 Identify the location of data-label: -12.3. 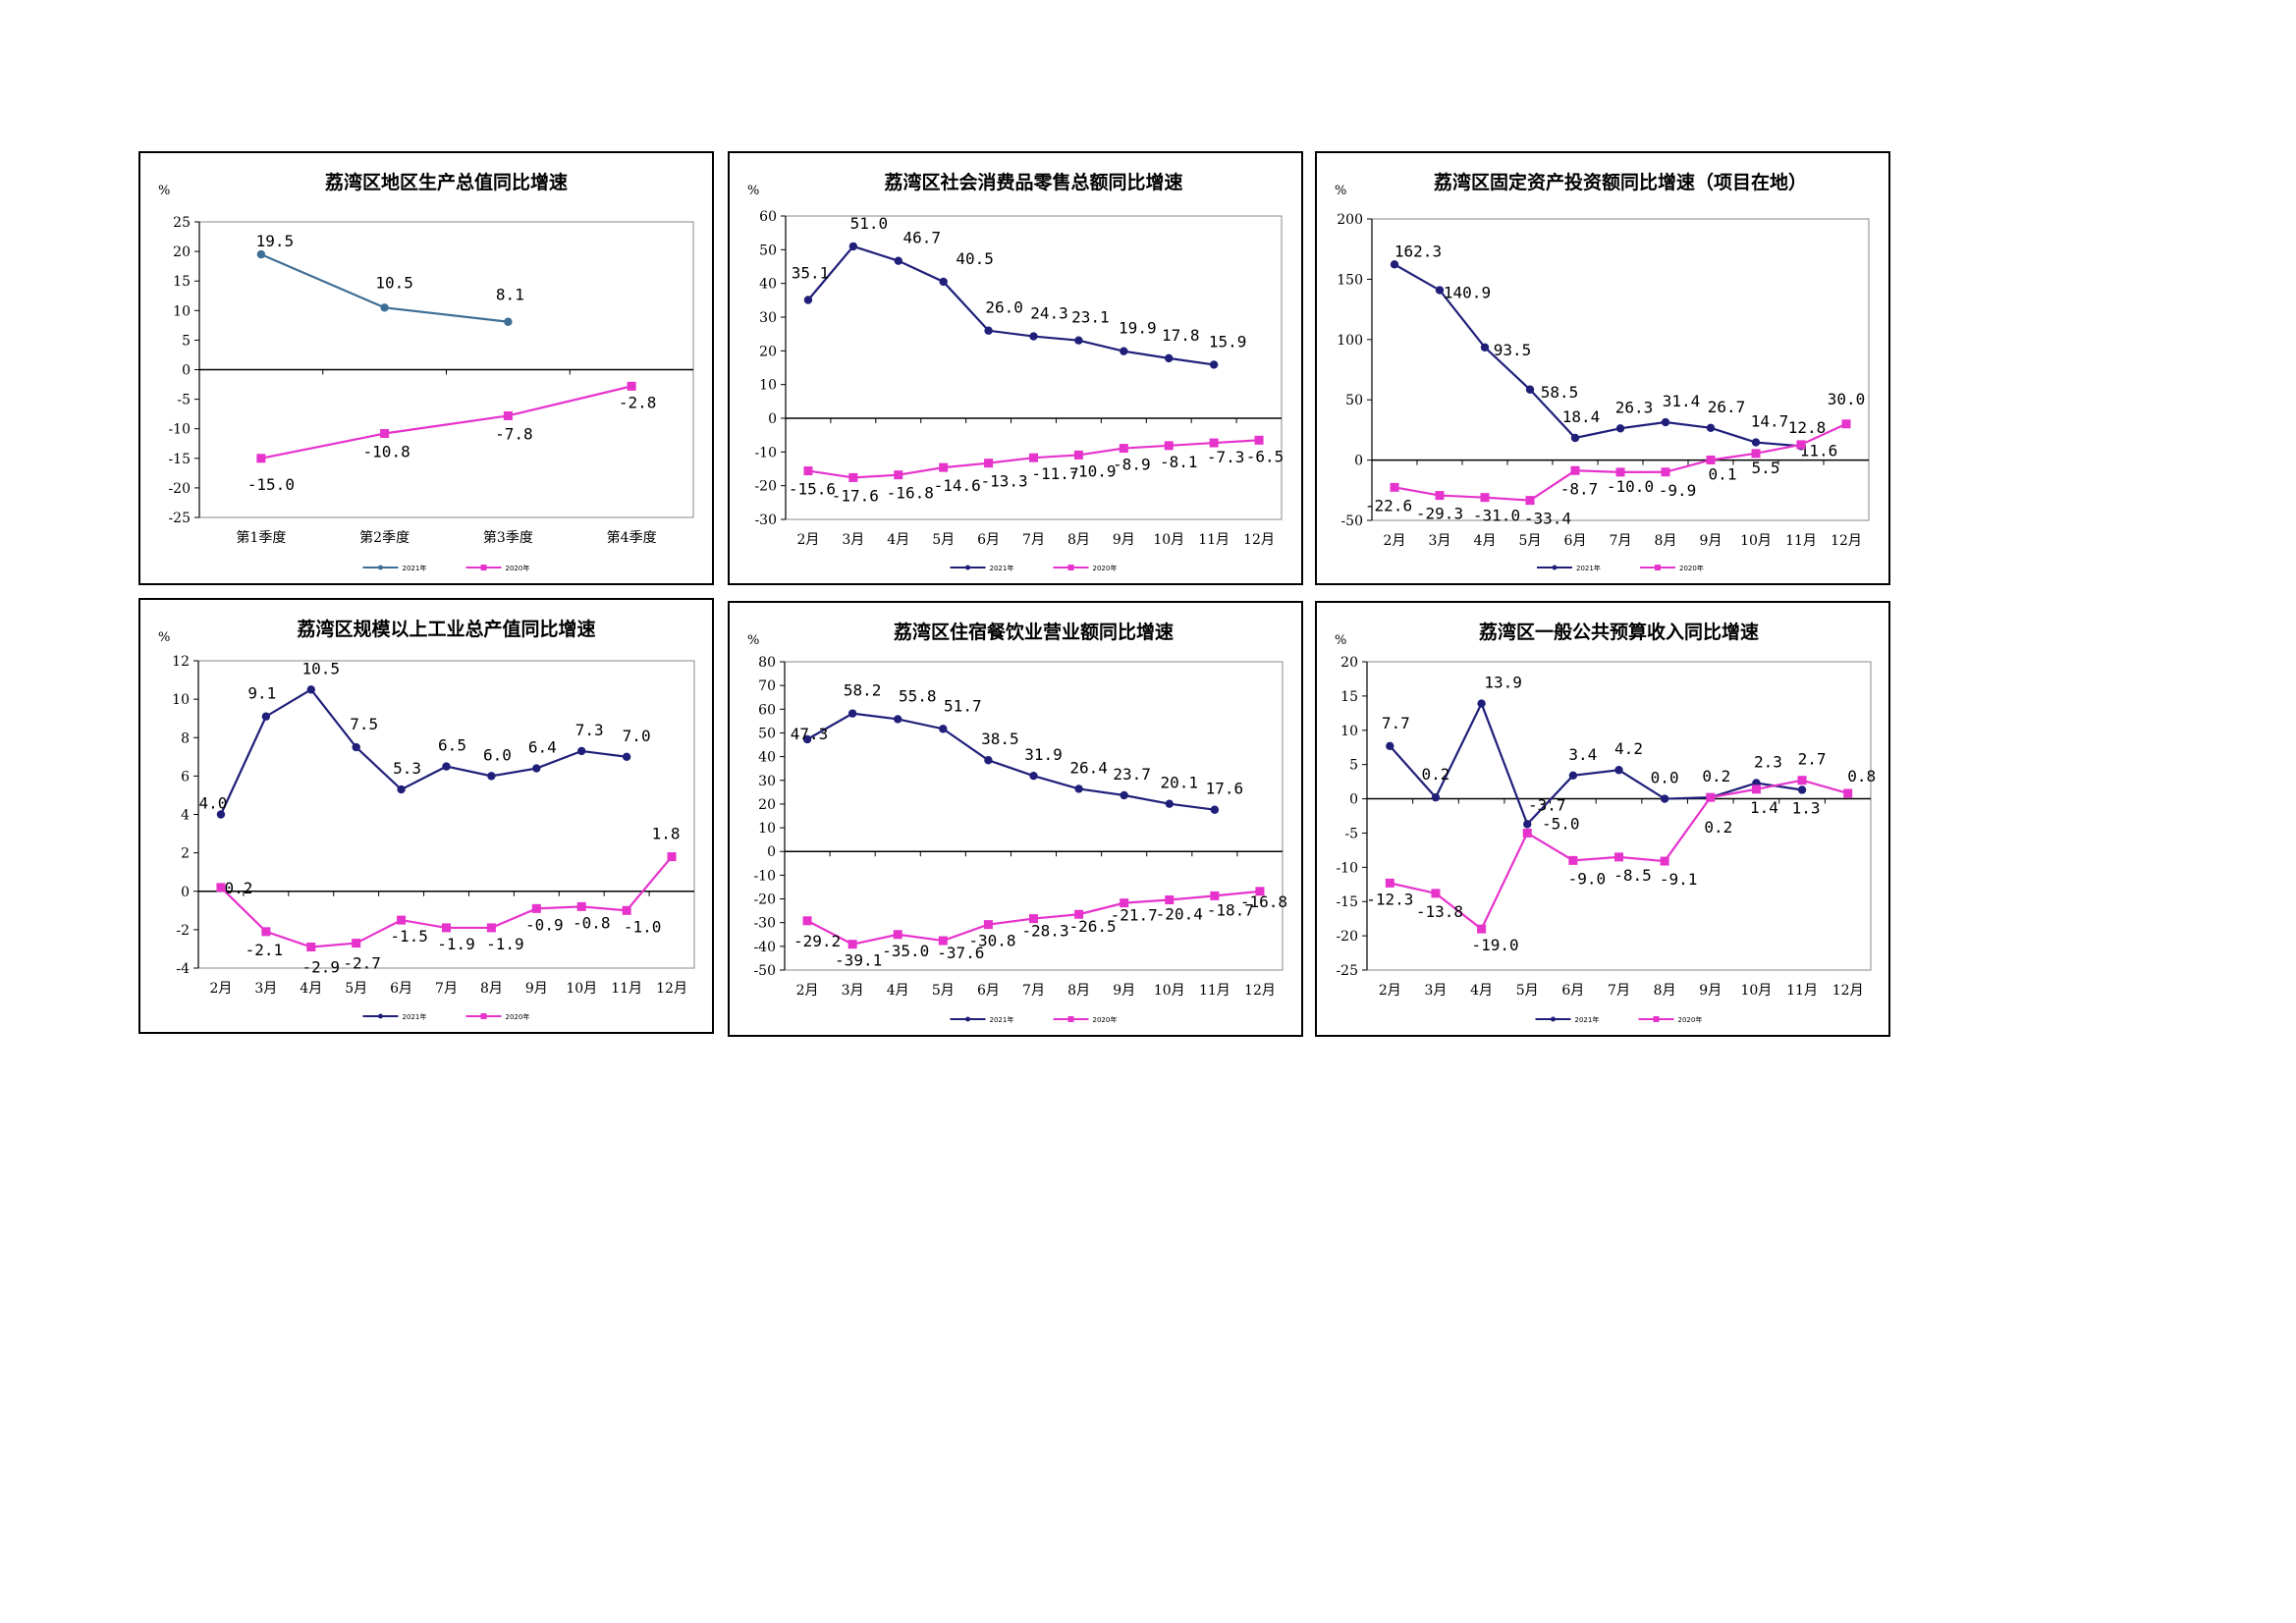
(1389, 899).